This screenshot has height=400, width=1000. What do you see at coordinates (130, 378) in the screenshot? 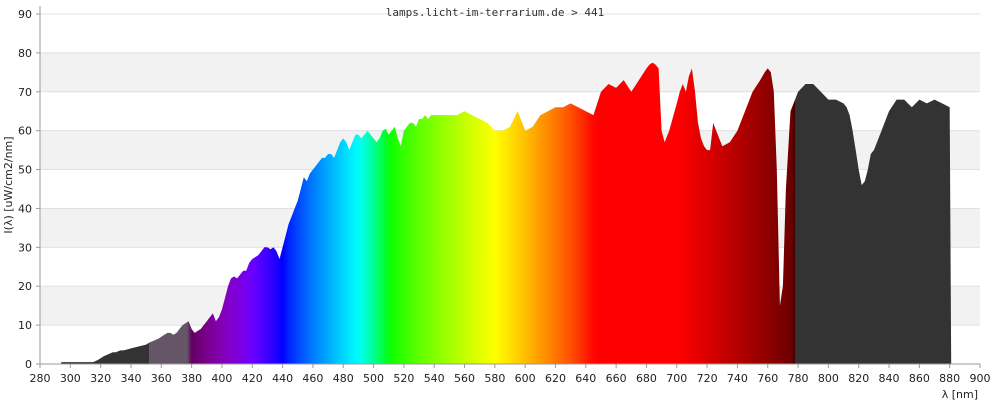
I see `x-tick-label: 340` at bounding box center [130, 378].